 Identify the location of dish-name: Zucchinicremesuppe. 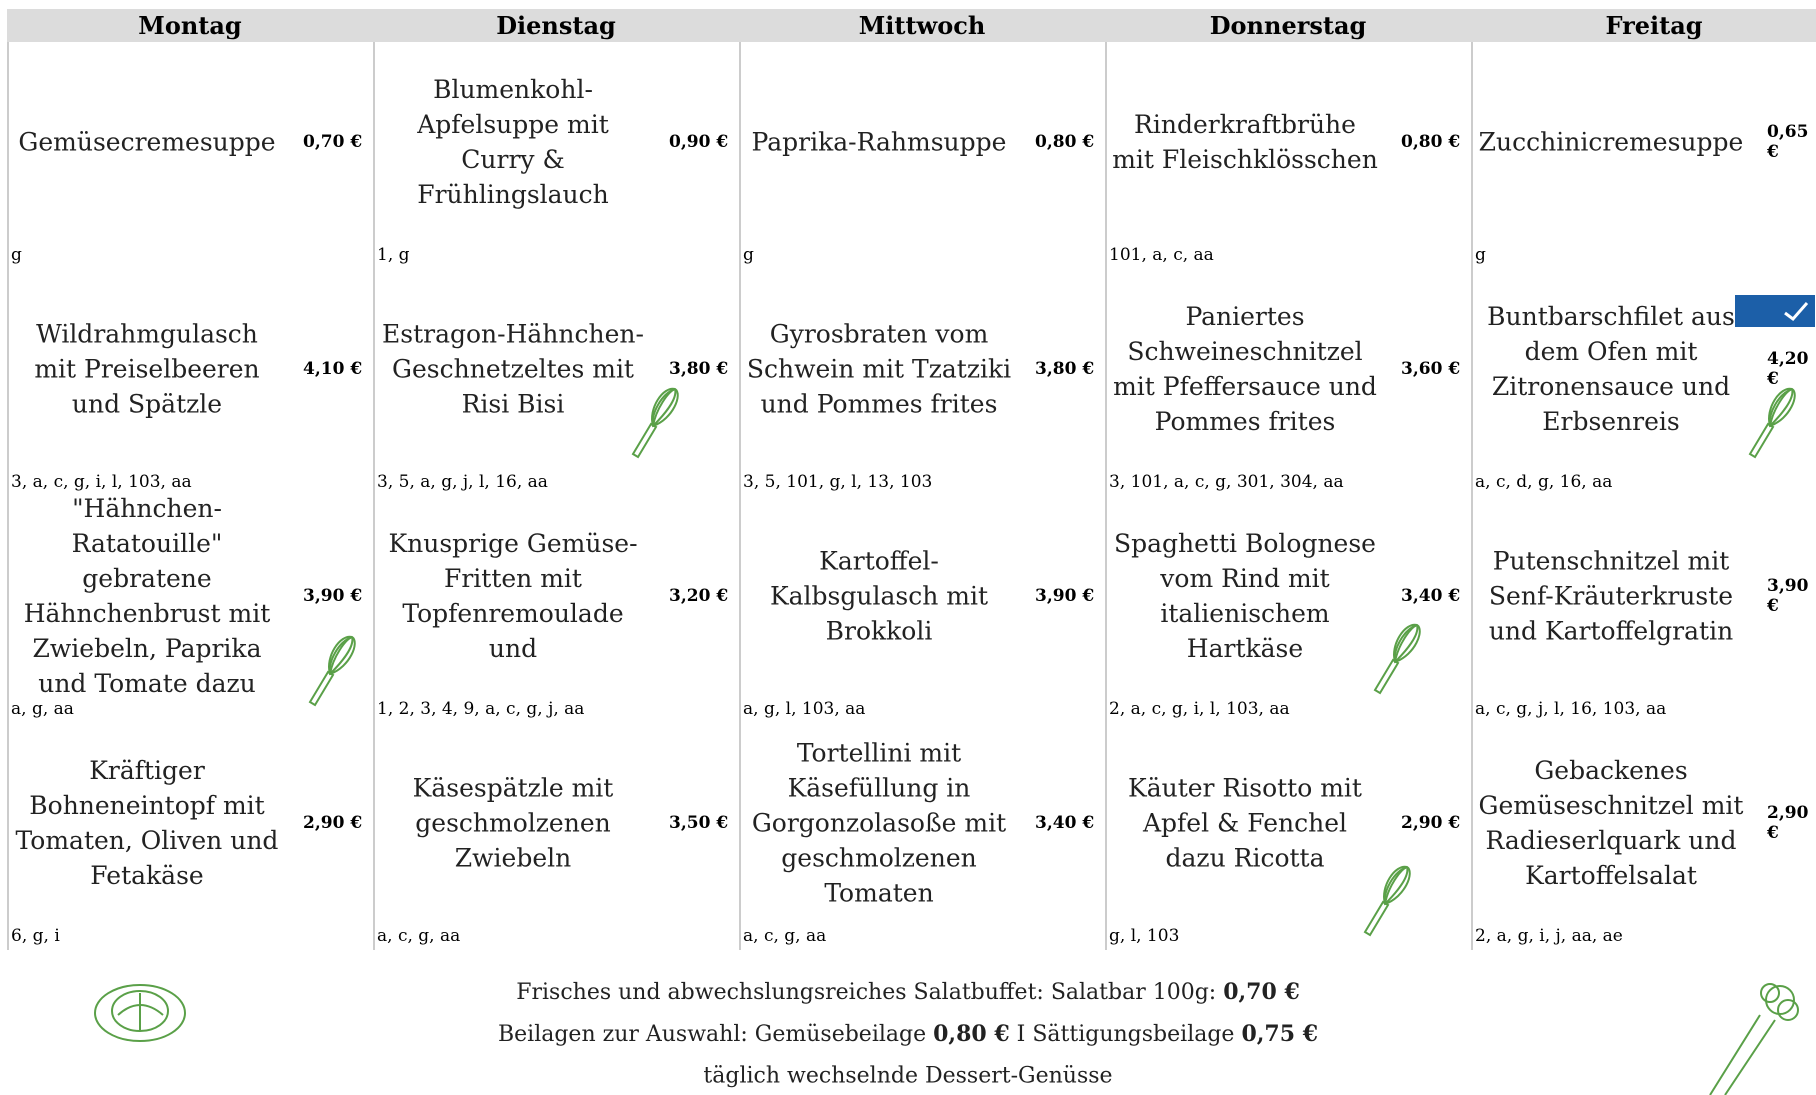
(1611, 142).